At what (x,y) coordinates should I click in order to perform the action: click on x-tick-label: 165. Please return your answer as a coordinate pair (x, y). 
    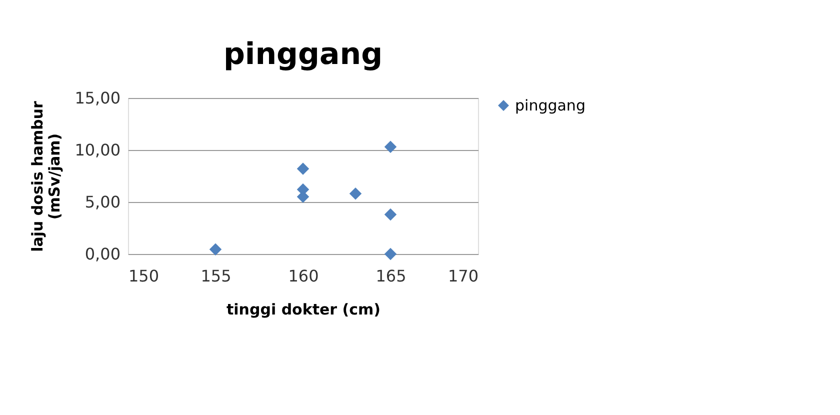
    Looking at the image, I should click on (391, 276).